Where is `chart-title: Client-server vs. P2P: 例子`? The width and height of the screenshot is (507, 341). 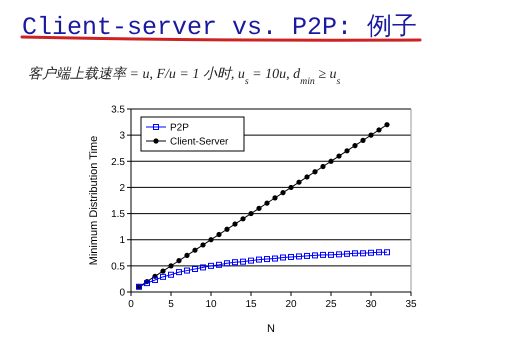
chart-title: Client-server vs. P2P: 例子 is located at coordinates (220, 27).